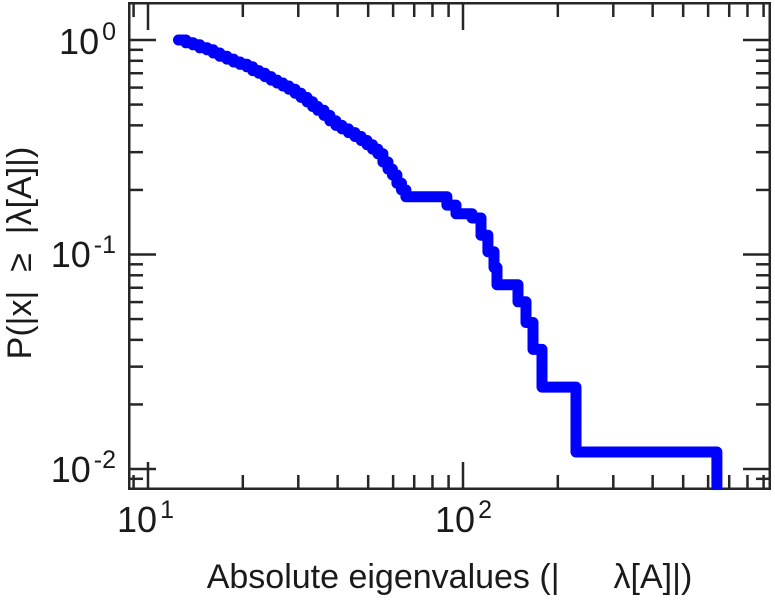 Image resolution: width=775 pixels, height=600 pixels. What do you see at coordinates (167, 510) in the screenshot?
I see `x-tick-exponent: 1` at bounding box center [167, 510].